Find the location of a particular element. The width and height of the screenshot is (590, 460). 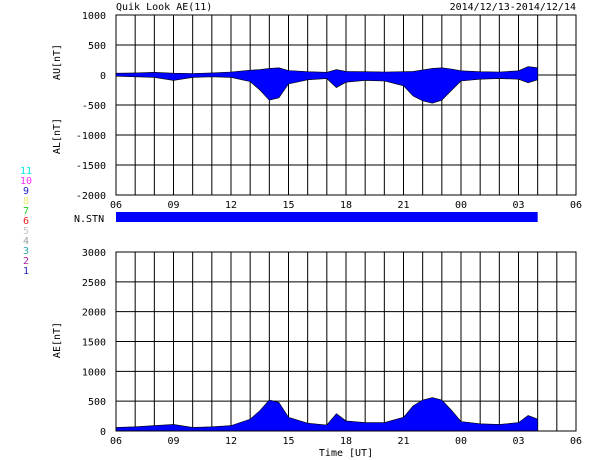

y-tick-label: -500 is located at coordinates (94, 106).